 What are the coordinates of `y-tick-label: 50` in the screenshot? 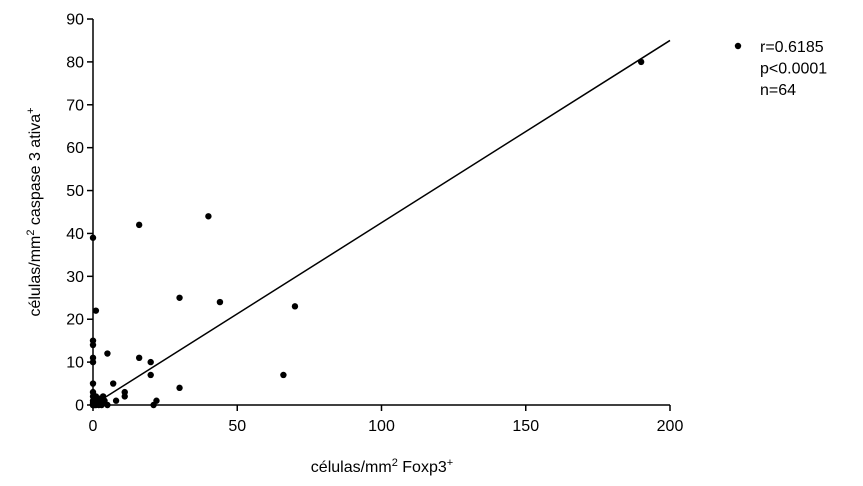 It's located at (75, 191).